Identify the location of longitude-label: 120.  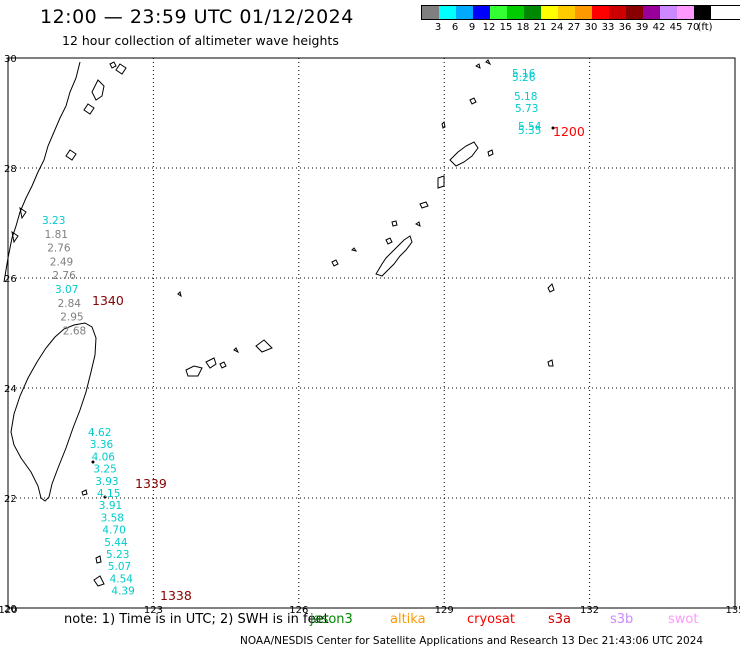
(9, 610).